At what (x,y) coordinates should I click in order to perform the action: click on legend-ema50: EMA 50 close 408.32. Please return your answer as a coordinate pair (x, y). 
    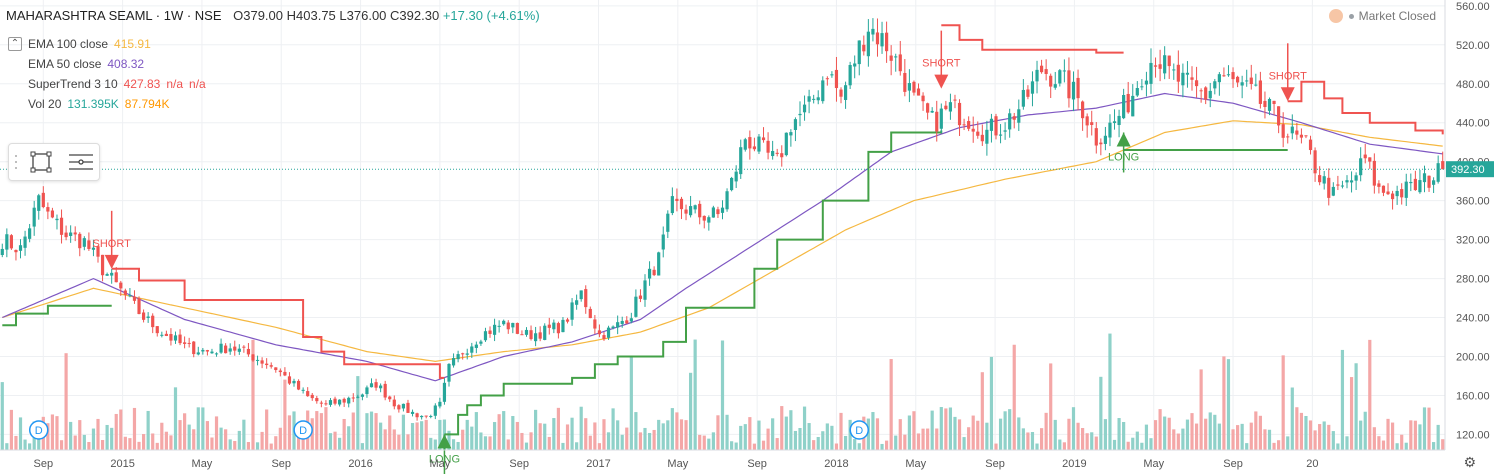
    Looking at the image, I should click on (110, 64).